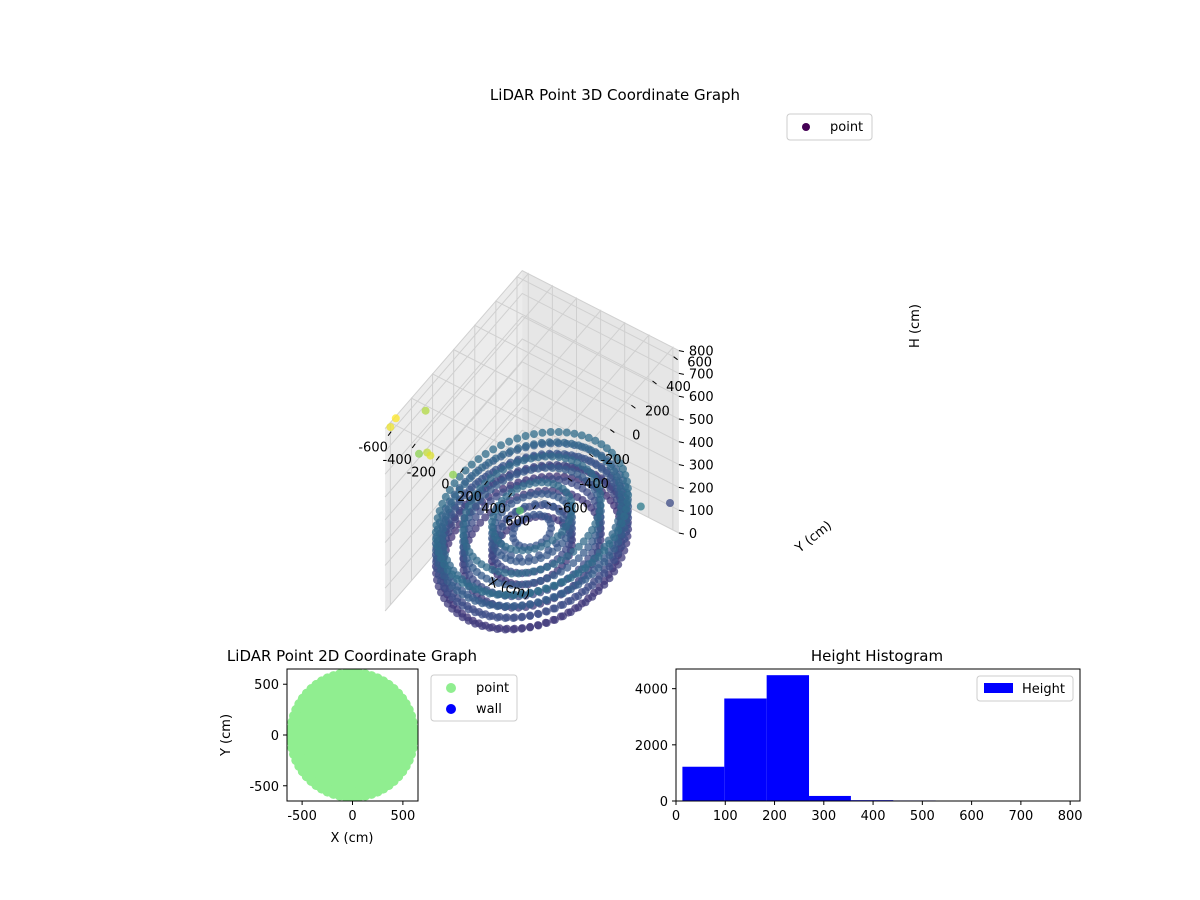 This screenshot has width=1200, height=900. Describe the element at coordinates (681, 442) in the screenshot. I see `h-tick-mark` at that location.